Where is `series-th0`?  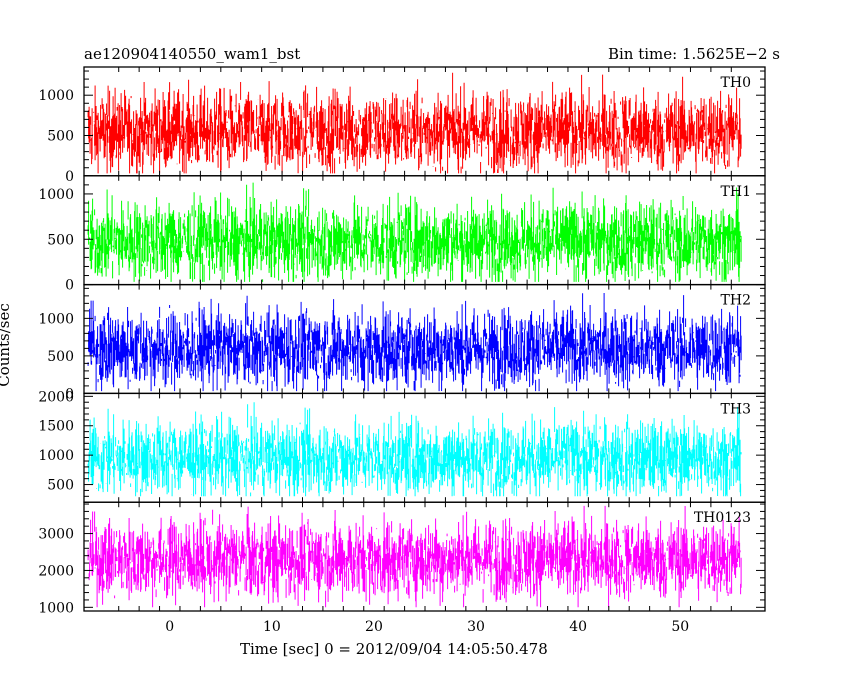 series-th0 is located at coordinates (414, 123).